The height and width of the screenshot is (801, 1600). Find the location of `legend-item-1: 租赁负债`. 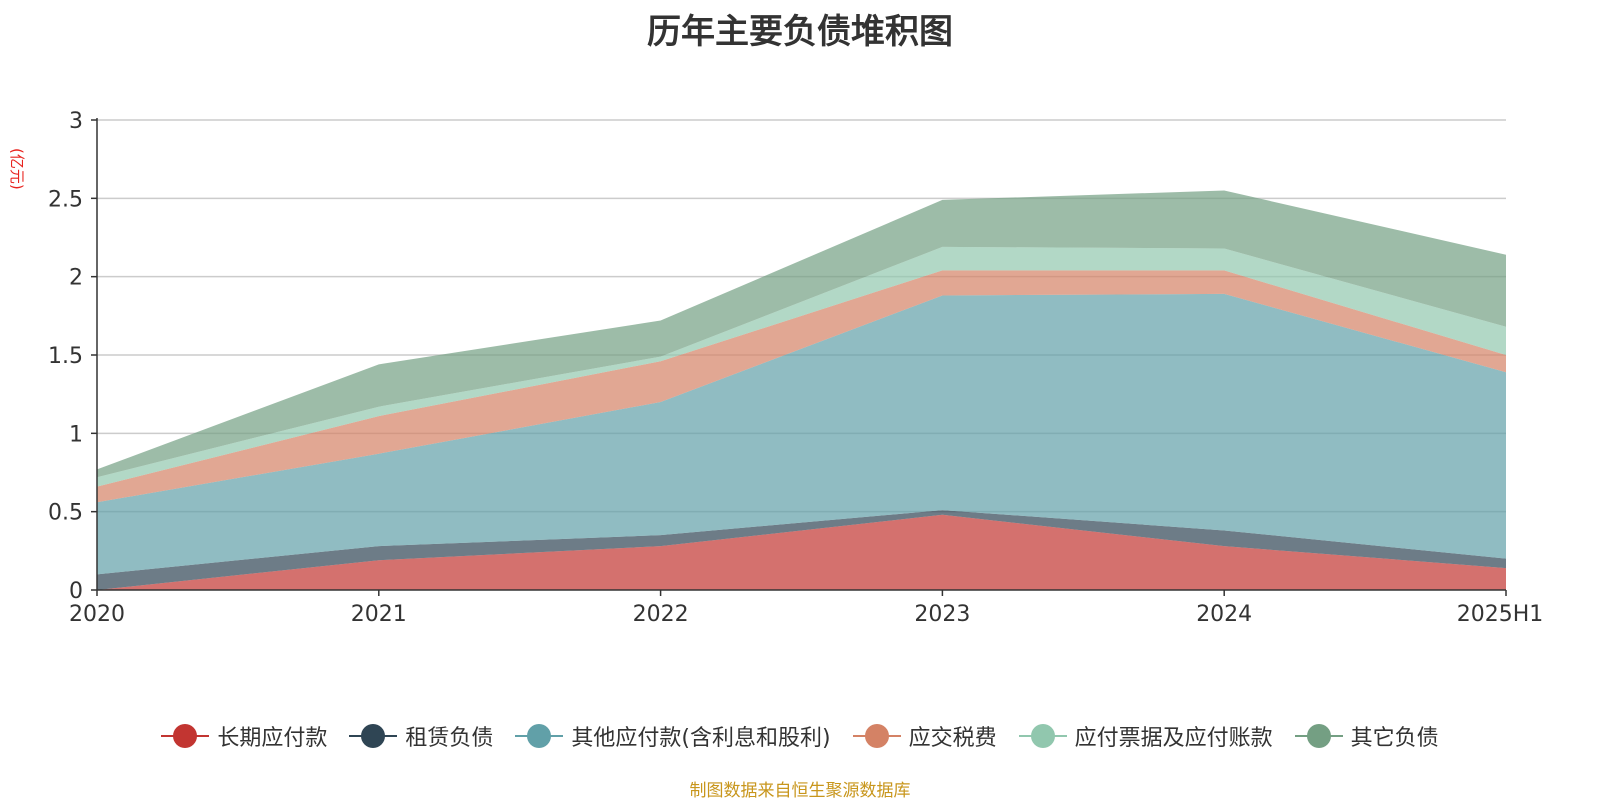

legend-item-1: 租赁负债 is located at coordinates (421, 736).